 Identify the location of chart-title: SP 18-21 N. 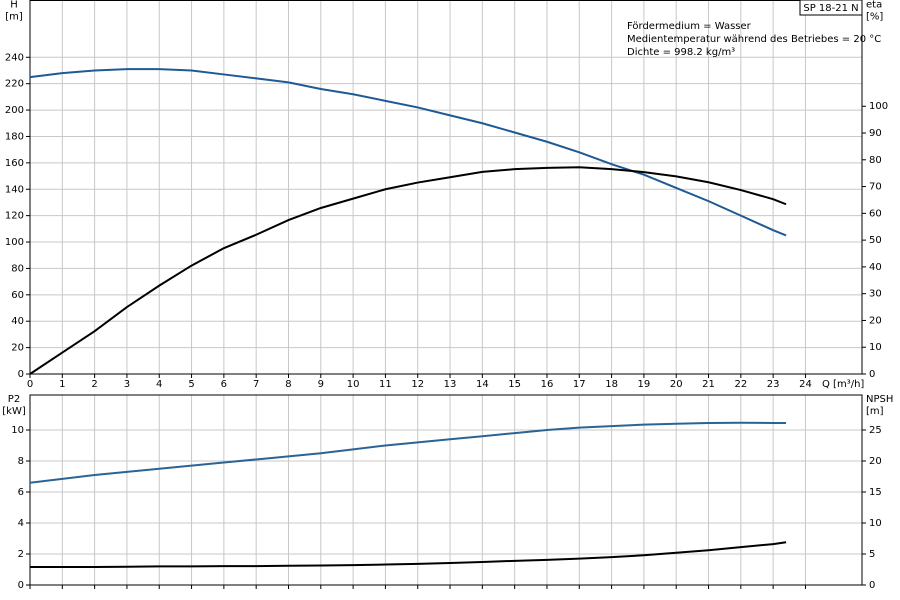
(830, 8).